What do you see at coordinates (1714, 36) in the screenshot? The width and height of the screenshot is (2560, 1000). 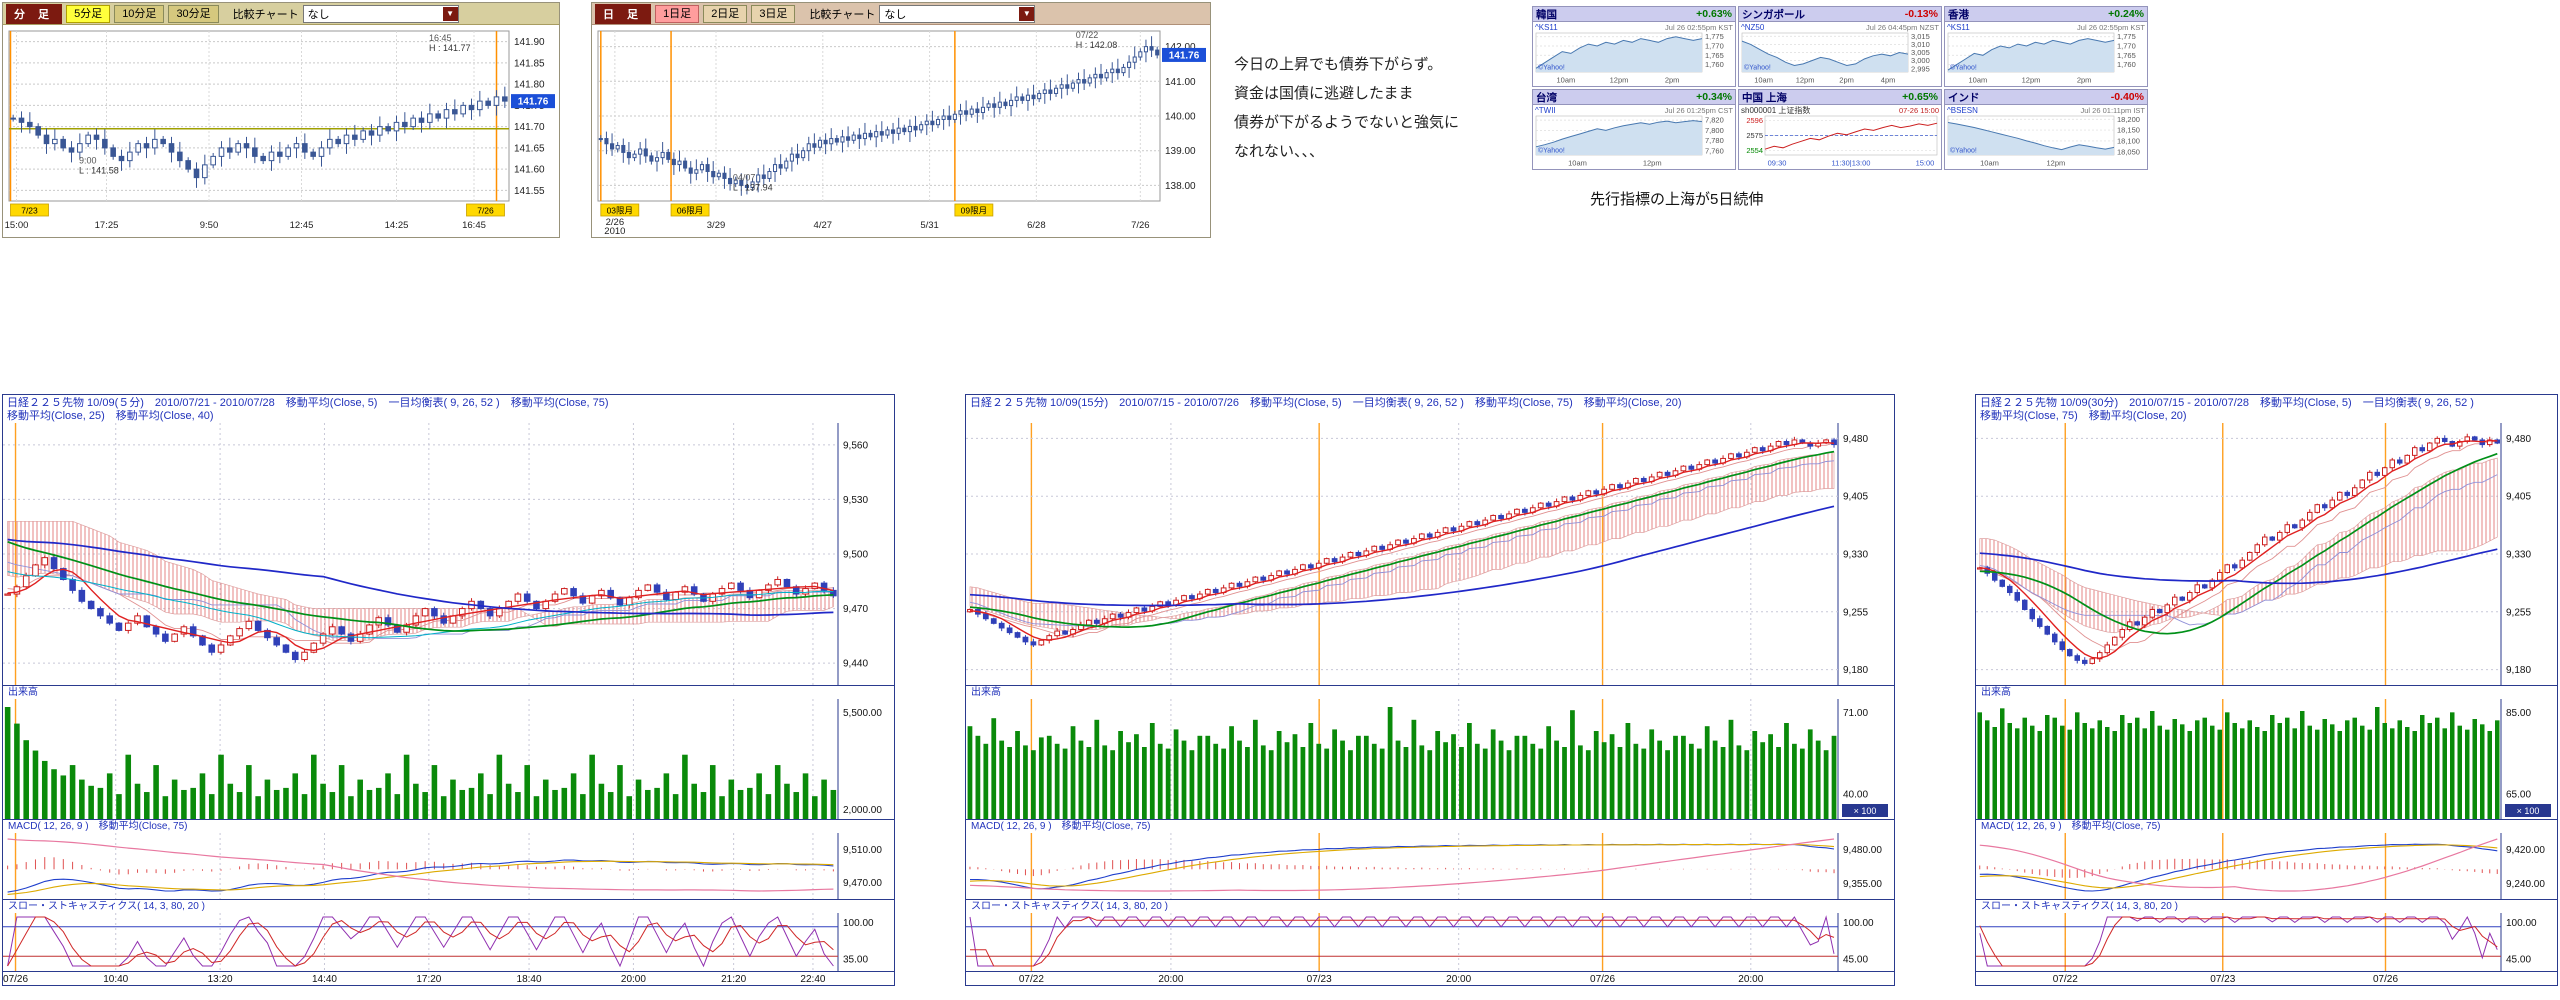 I see `svg-text: 1,775` at bounding box center [1714, 36].